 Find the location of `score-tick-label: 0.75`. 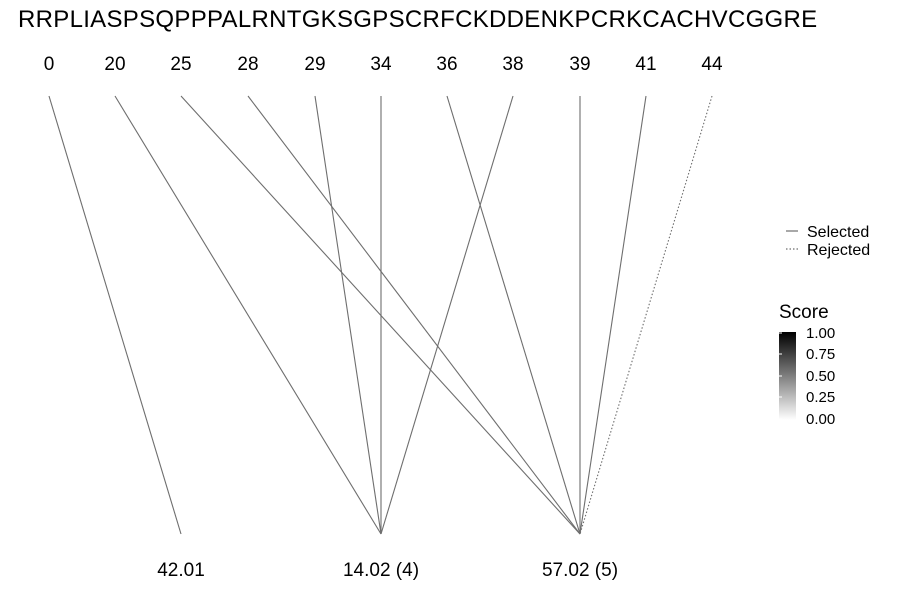

score-tick-label: 0.75 is located at coordinates (820, 354).